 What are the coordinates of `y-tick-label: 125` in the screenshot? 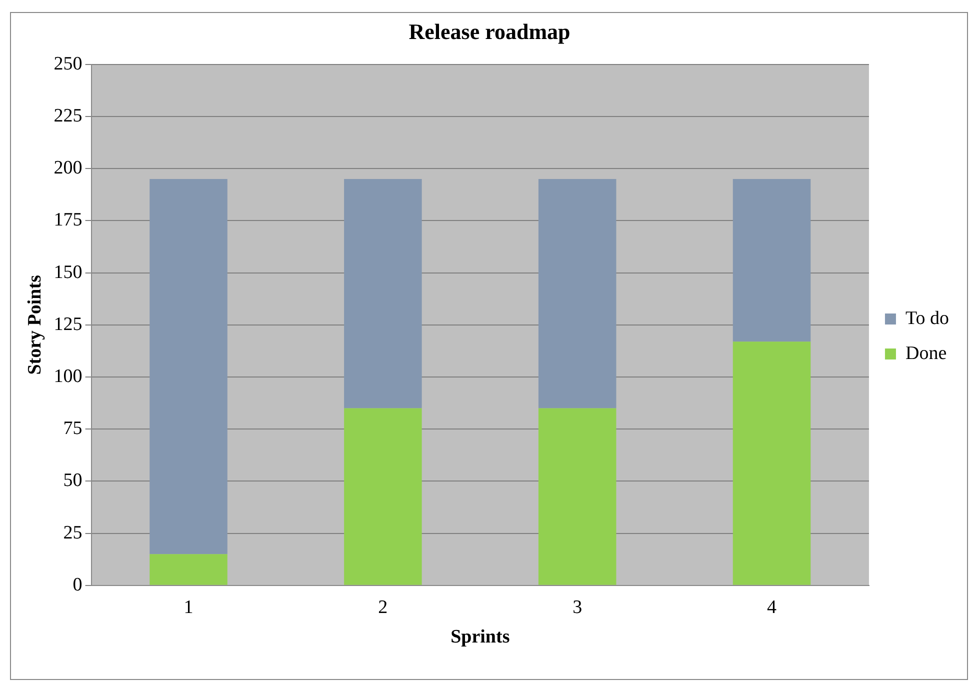 It's located at (68, 324).